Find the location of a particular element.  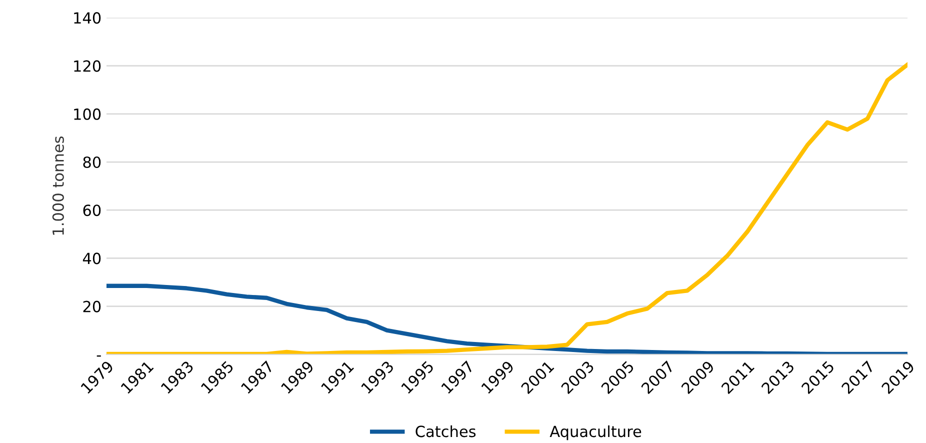

line-series is located at coordinates (507, 319).